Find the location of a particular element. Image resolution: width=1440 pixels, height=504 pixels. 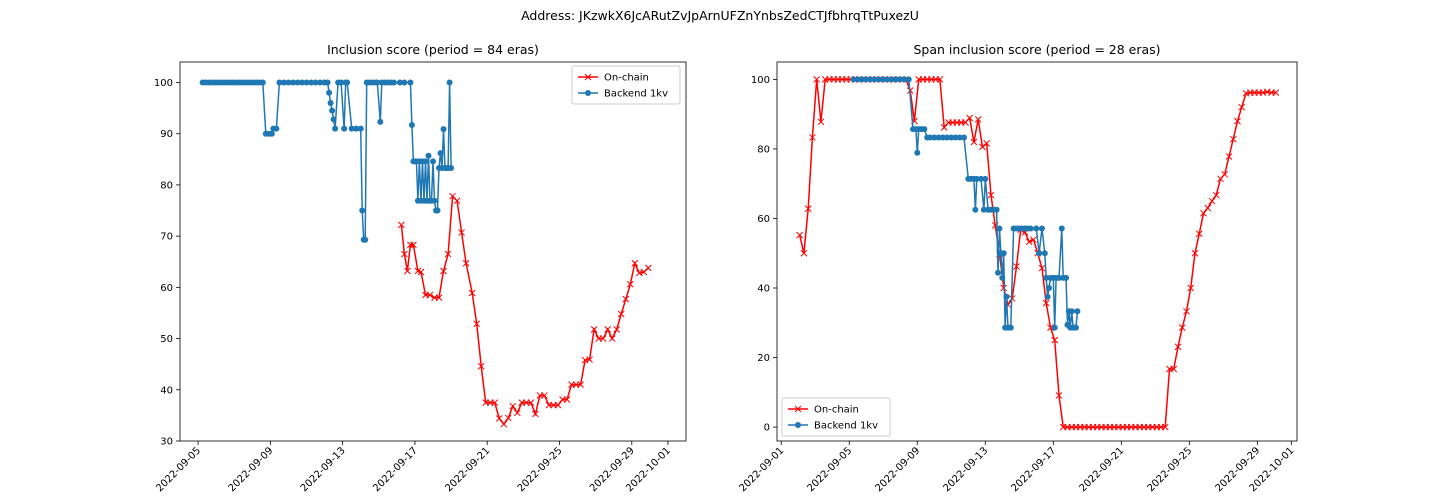

y-tick-label: 50 is located at coordinates (166, 339).